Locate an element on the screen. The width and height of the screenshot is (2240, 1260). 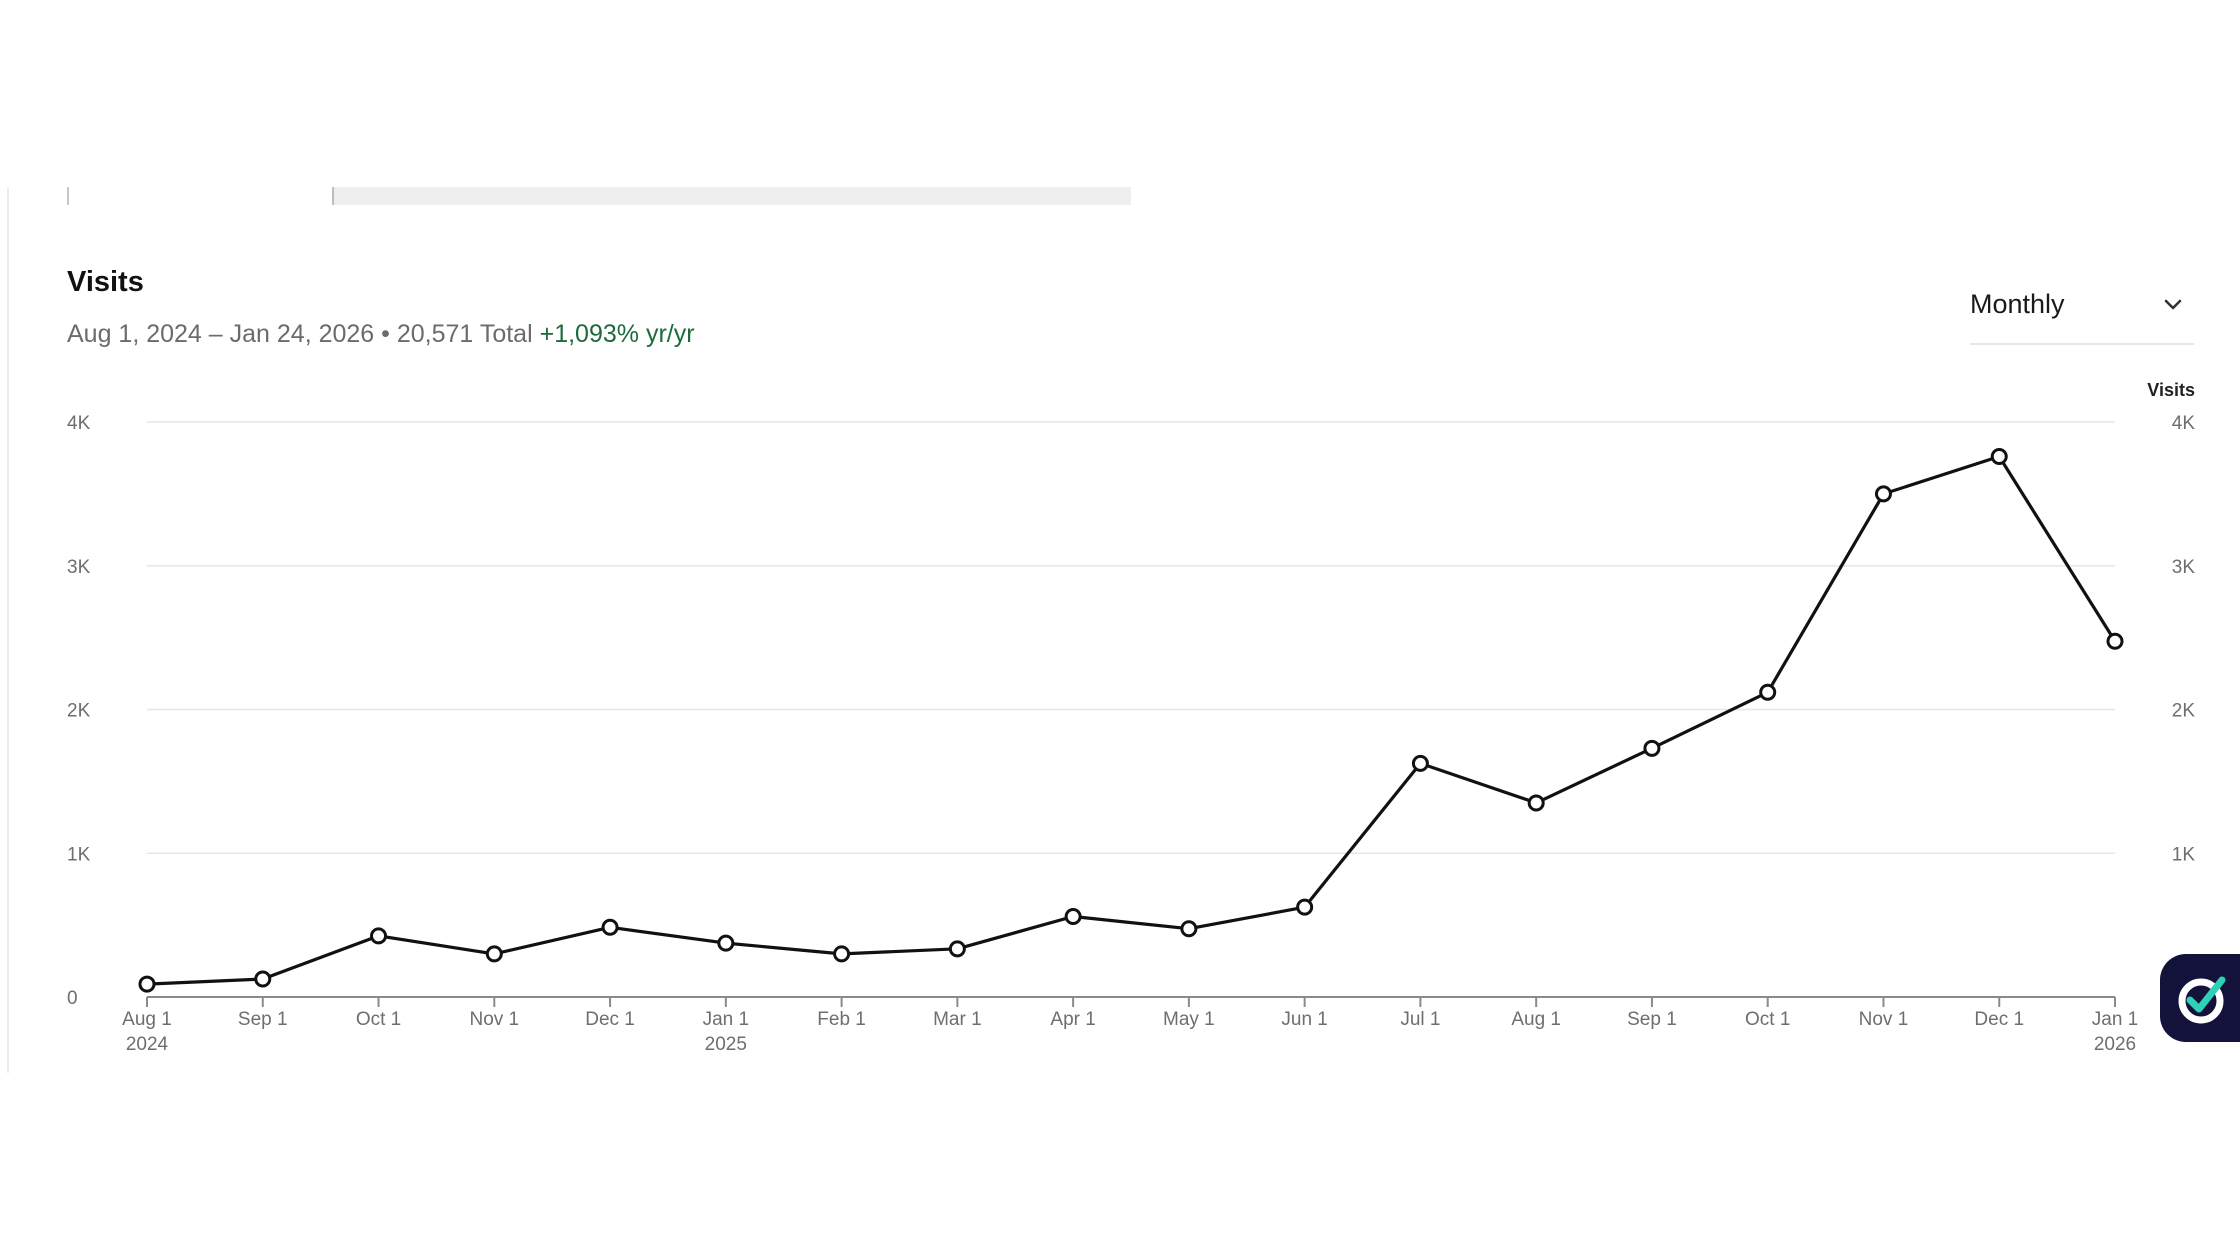
check-badge-icon is located at coordinates (2202, 1000).